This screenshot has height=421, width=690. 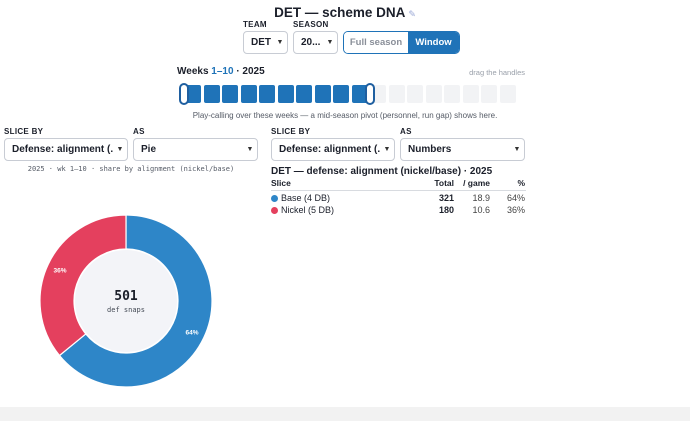 I want to click on donut-center, so click(x=126, y=301).